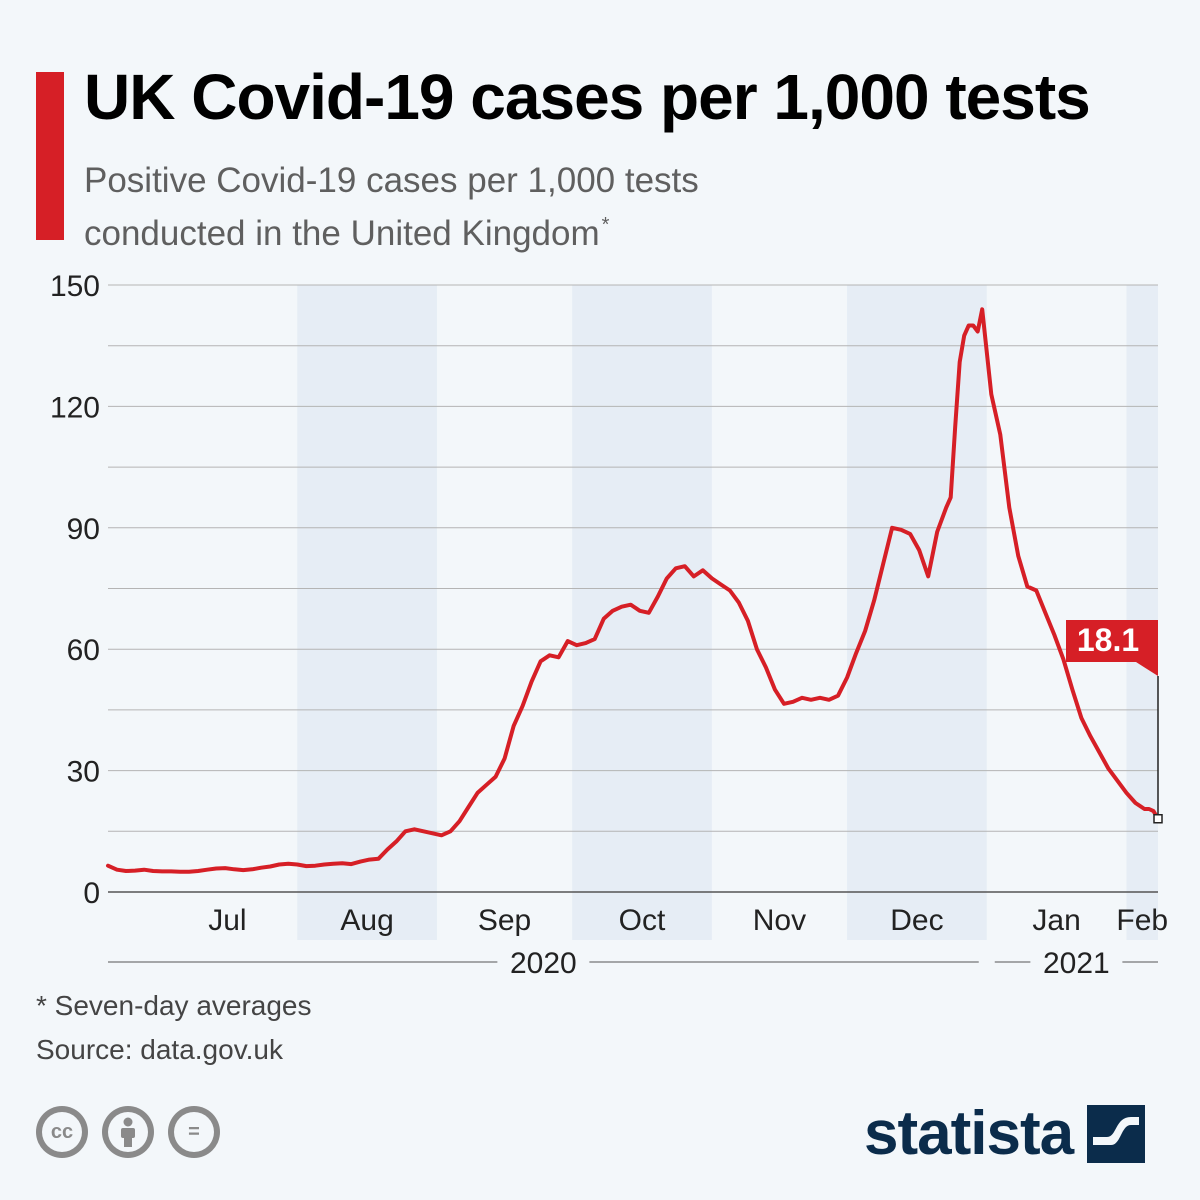 The height and width of the screenshot is (1200, 1200). I want to click on x-tick-label-dec: Dec, so click(916, 920).